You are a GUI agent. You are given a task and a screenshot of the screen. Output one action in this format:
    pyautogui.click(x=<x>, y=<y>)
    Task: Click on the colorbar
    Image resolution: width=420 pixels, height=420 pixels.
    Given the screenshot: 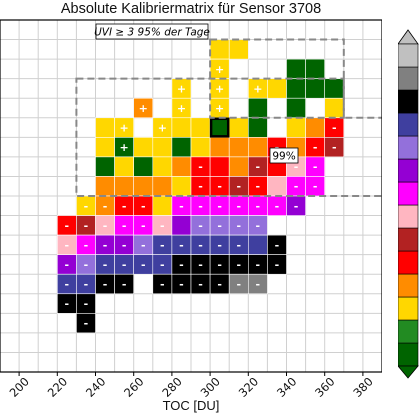 What is the action you would take?
    pyautogui.click(x=408, y=204)
    